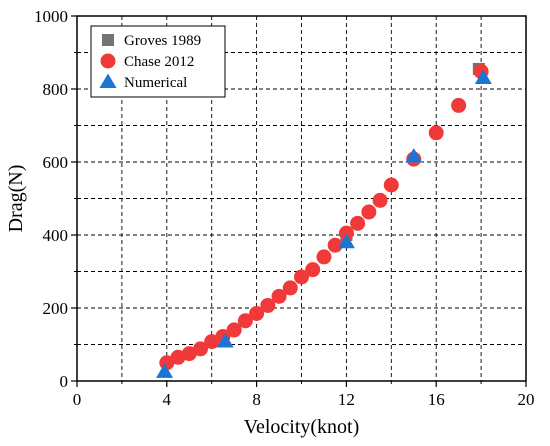  I want to click on y-tick-label: 1000, so click(51, 16).